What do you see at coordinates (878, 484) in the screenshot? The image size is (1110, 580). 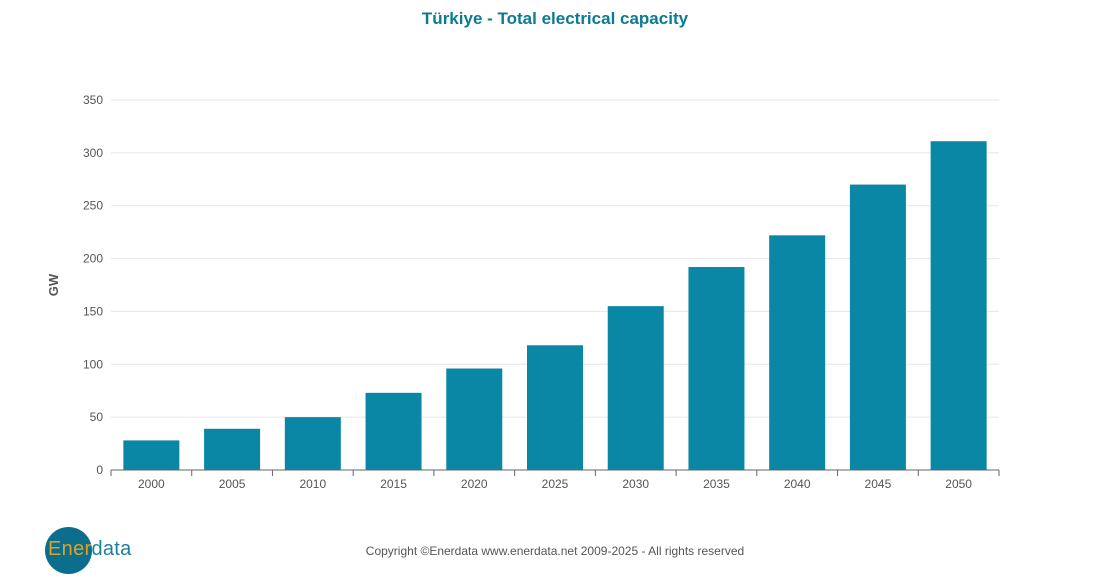 I see `x-tick-label: 2045` at bounding box center [878, 484].